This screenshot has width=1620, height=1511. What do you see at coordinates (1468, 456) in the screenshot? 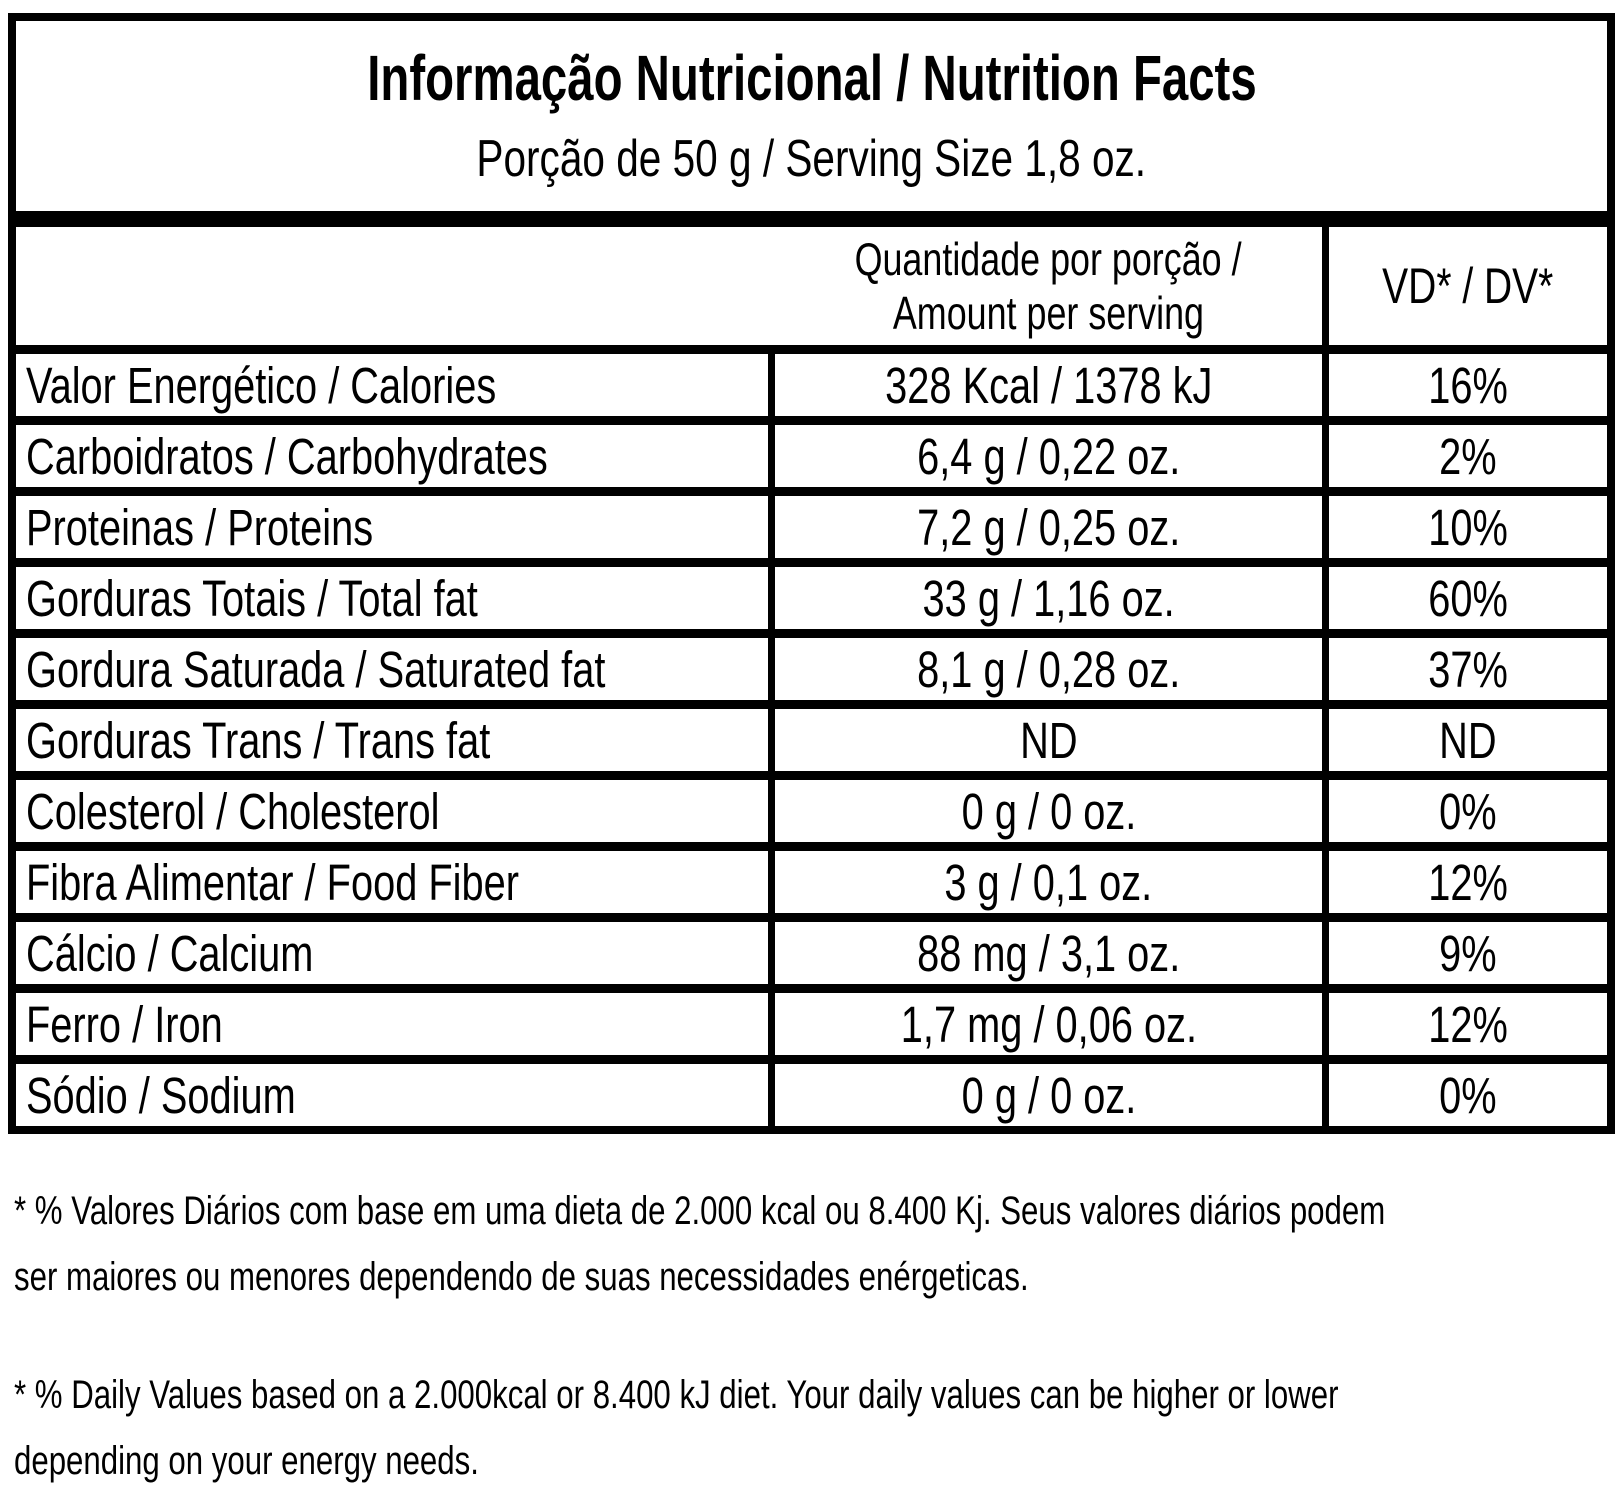
I see `nutrient-dv: 2%` at bounding box center [1468, 456].